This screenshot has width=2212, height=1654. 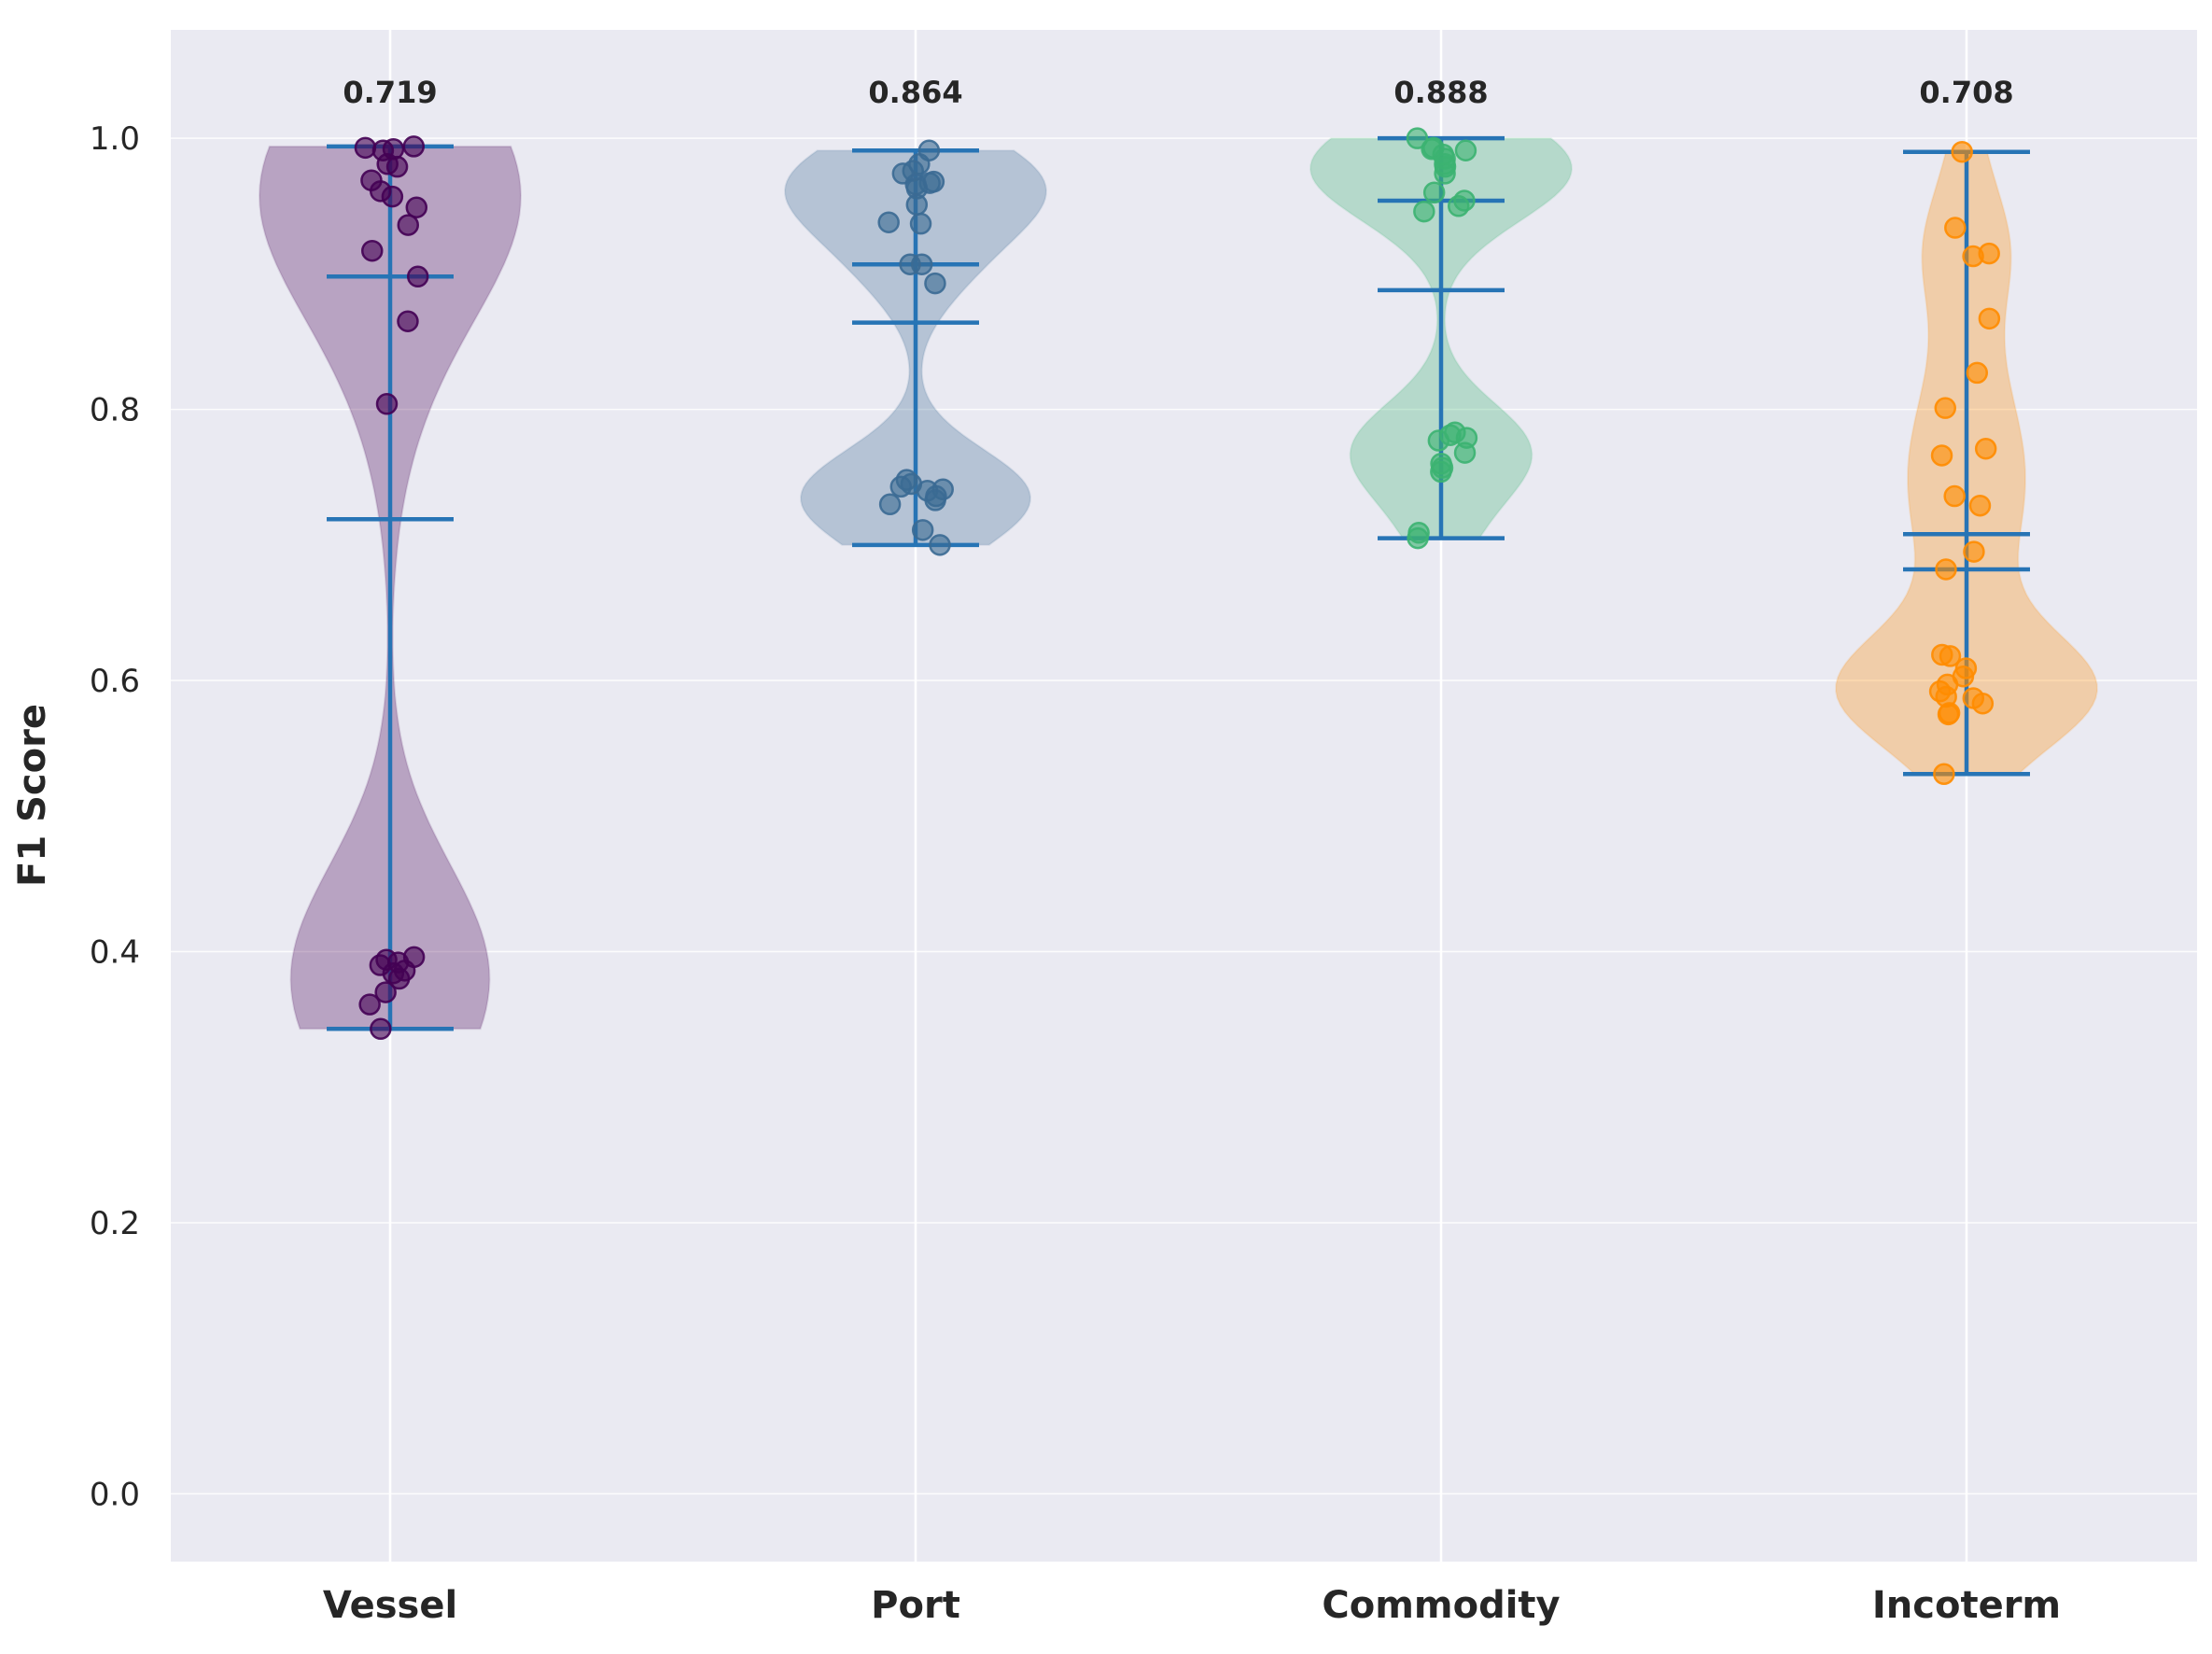 I want to click on x-tick-labels: Vessel Port Commodity Incoterm, so click(x=1192, y=1605).